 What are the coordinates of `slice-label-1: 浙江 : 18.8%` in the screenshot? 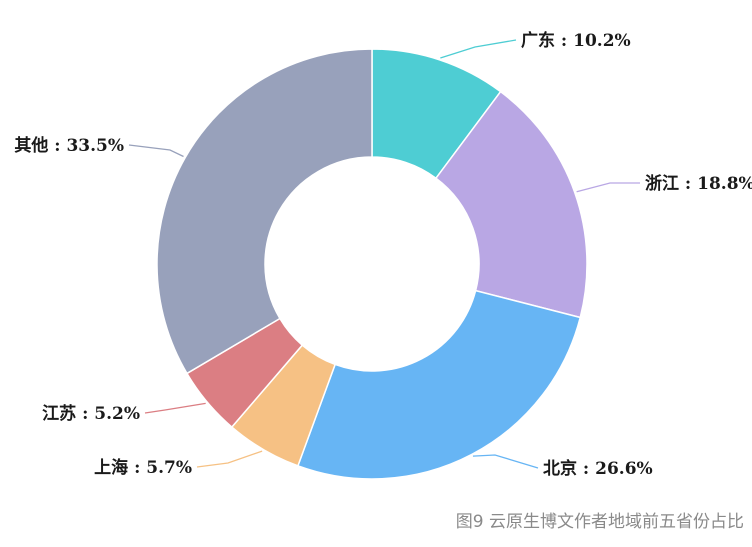 It's located at (698, 183).